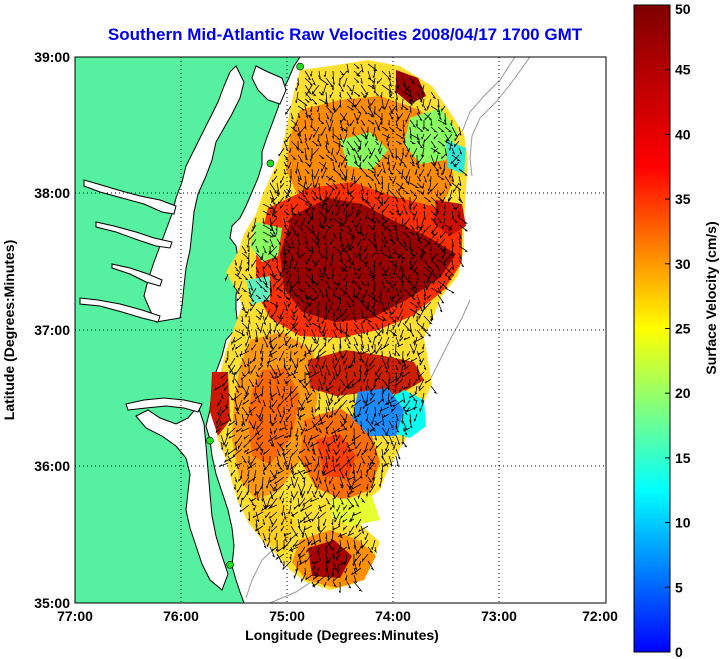 The height and width of the screenshot is (659, 724). I want to click on x-tick-label: 73:00, so click(499, 616).